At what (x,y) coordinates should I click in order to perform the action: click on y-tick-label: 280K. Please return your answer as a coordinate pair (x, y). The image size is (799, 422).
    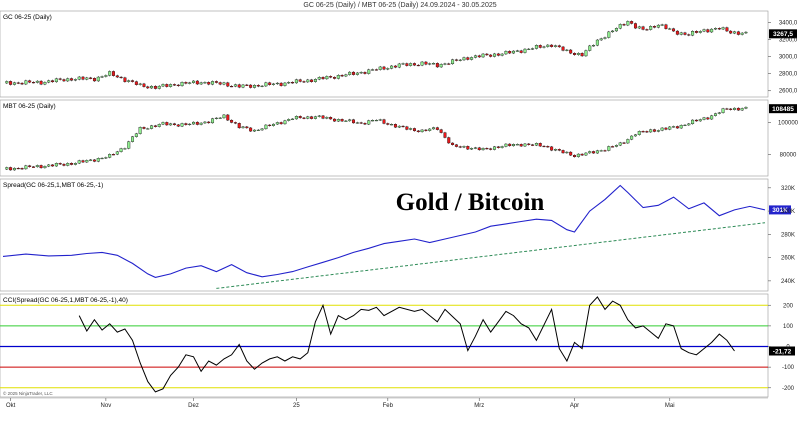
    Looking at the image, I should click on (788, 235).